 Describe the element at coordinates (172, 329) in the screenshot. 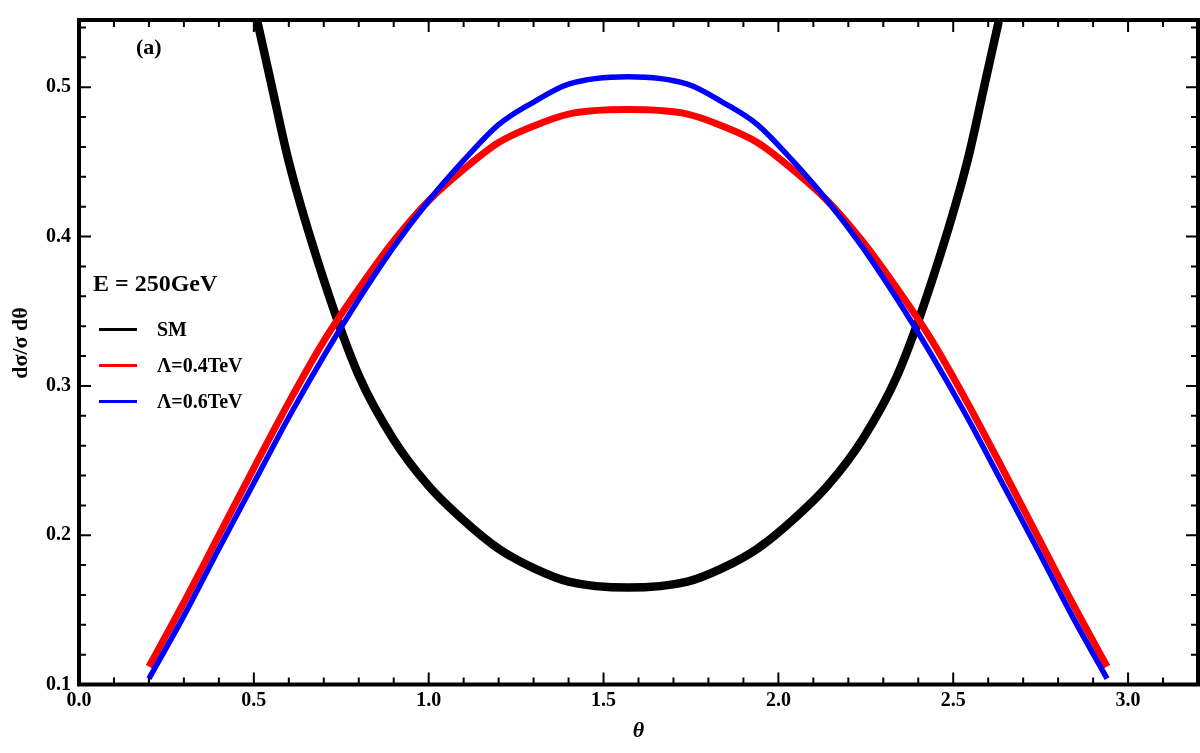

I see `legend-label: SM` at that location.